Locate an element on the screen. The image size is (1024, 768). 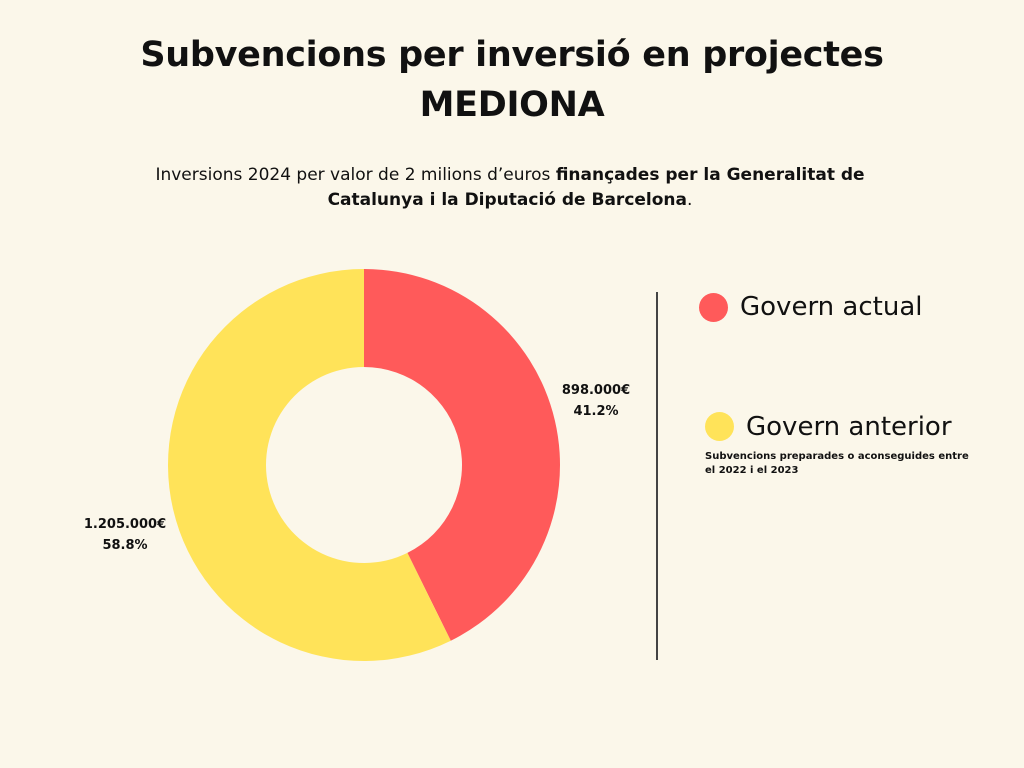
legend-swatch-govern-anterior is located at coordinates (719, 426).